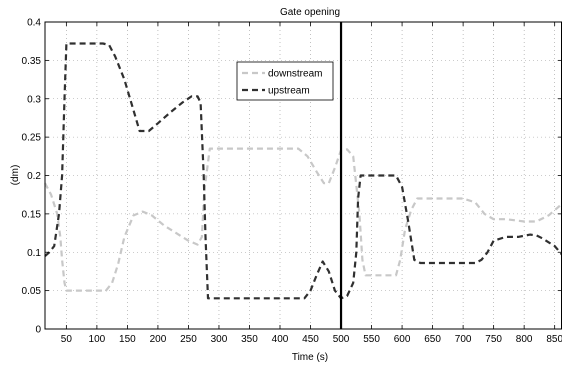  Describe the element at coordinates (371, 339) in the screenshot. I see `x-tick-label: 550` at that location.